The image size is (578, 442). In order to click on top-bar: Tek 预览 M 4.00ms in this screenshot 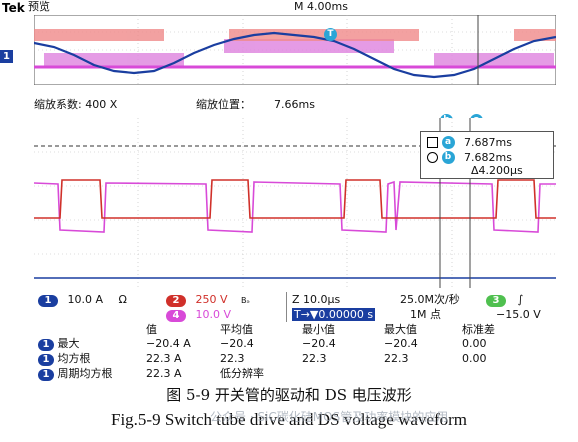, I will do `click(289, 8)`.